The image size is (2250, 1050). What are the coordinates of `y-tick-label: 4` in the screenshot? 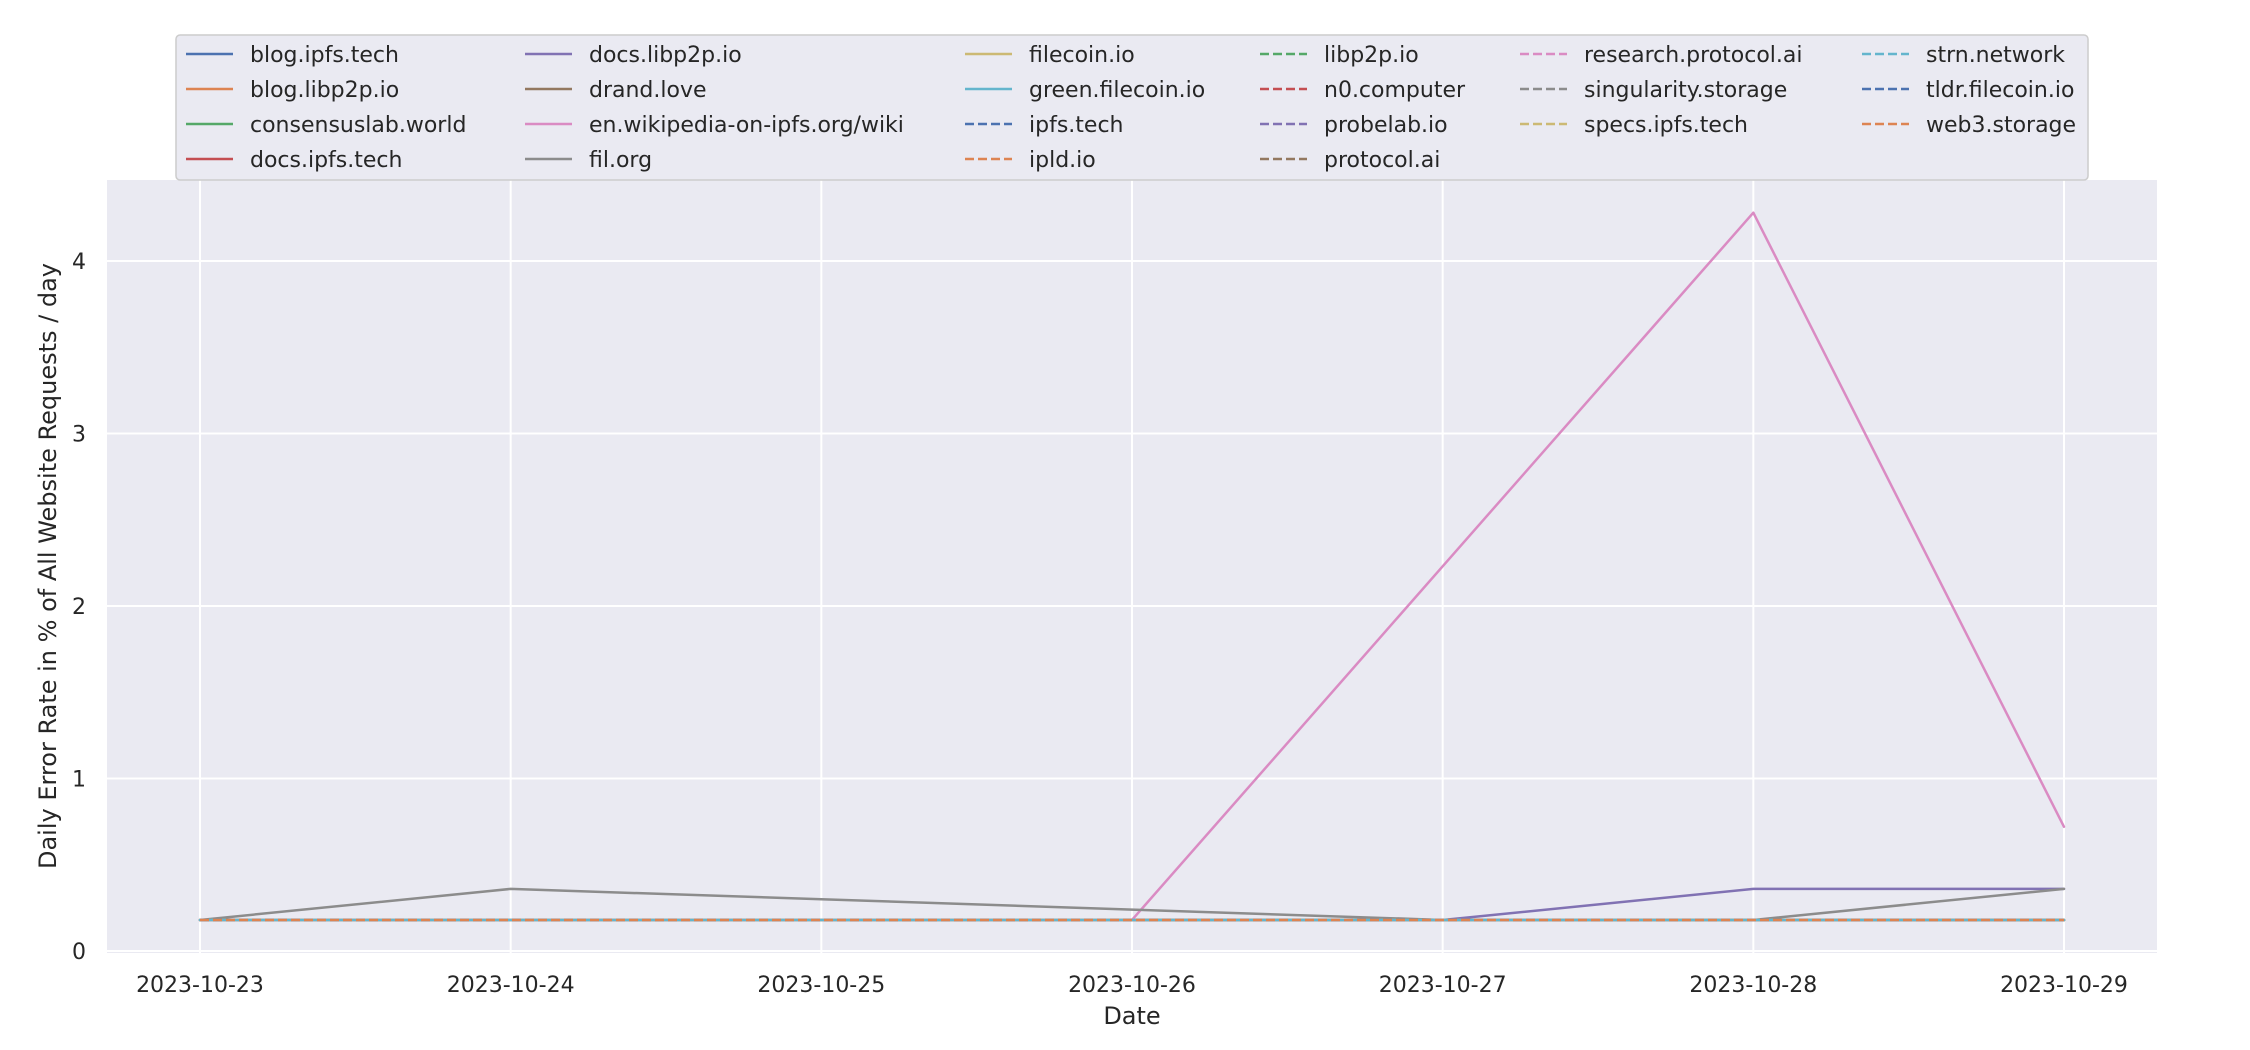 It's located at (79, 262).